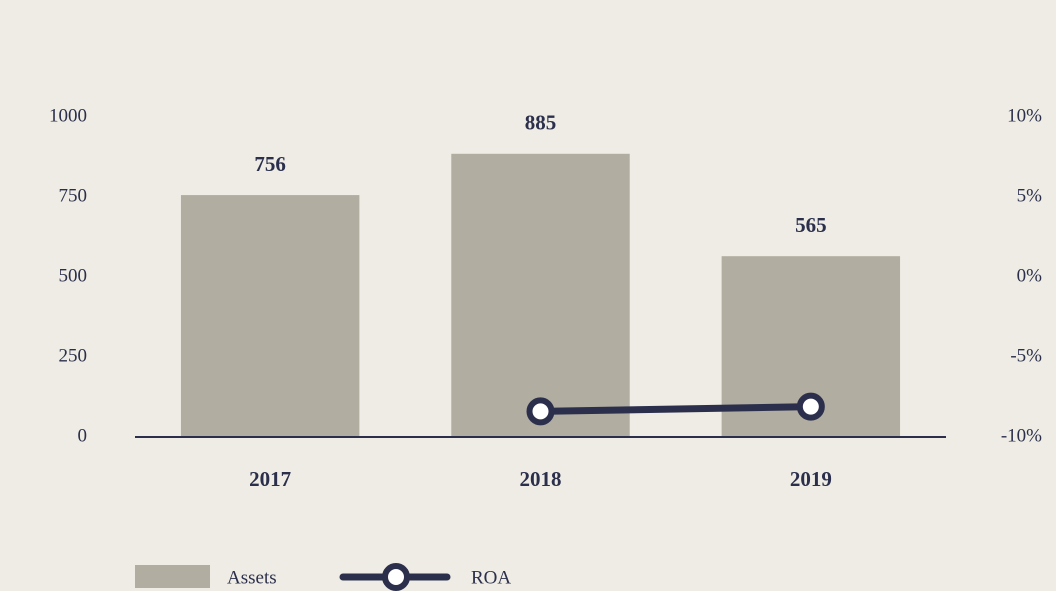 The width and height of the screenshot is (1056, 591). What do you see at coordinates (811, 479) in the screenshot?
I see `x-tick-label: 2019` at bounding box center [811, 479].